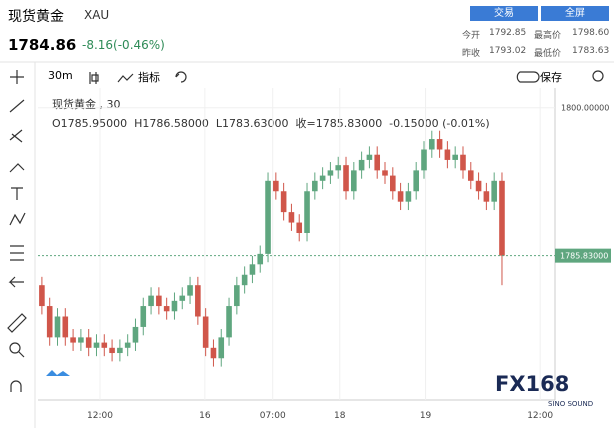  I want to click on stat-label: 今开, so click(471, 36).